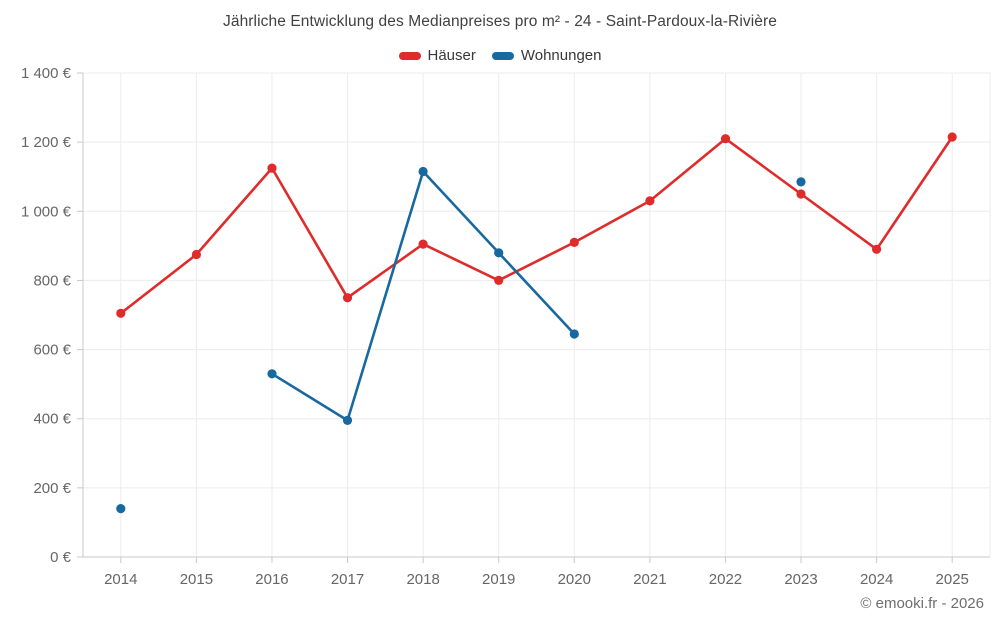 Image resolution: width=1000 pixels, height=625 pixels. What do you see at coordinates (46, 142) in the screenshot?
I see `y-tick-label: 1 200 €` at bounding box center [46, 142].